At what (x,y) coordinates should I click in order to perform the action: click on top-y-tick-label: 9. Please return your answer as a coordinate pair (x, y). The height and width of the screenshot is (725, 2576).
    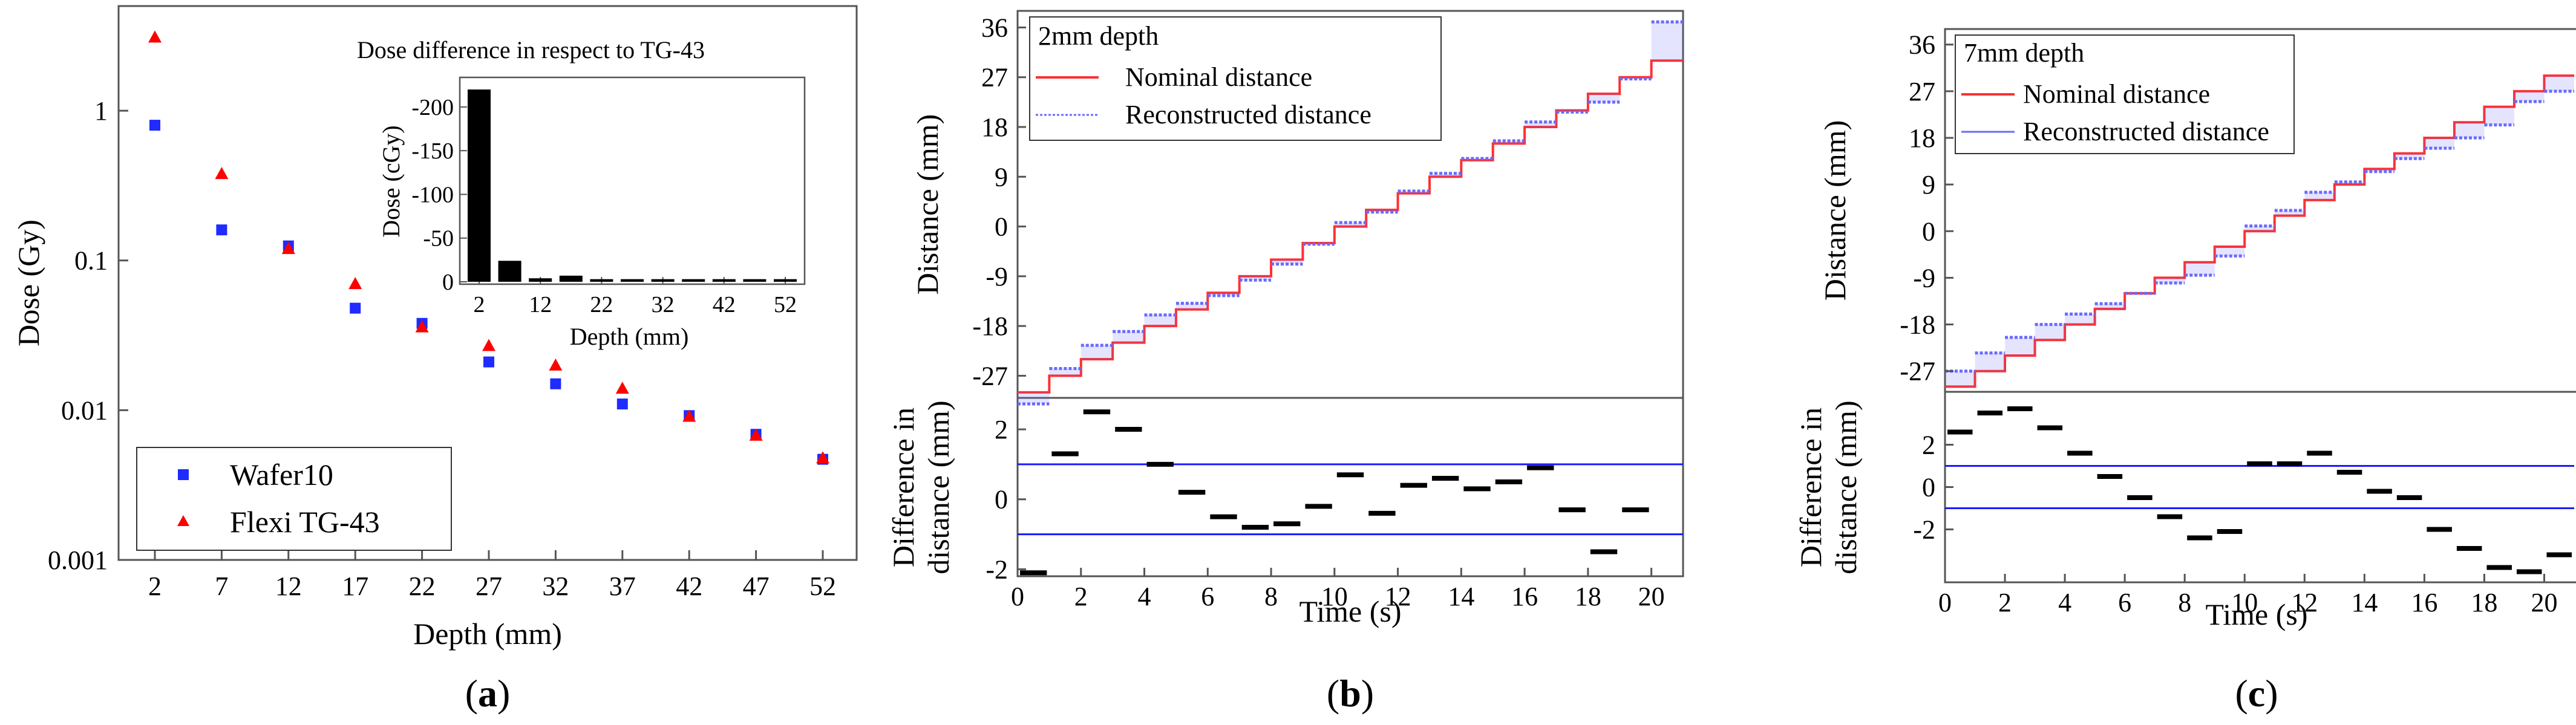
    Looking at the image, I should click on (1928, 185).